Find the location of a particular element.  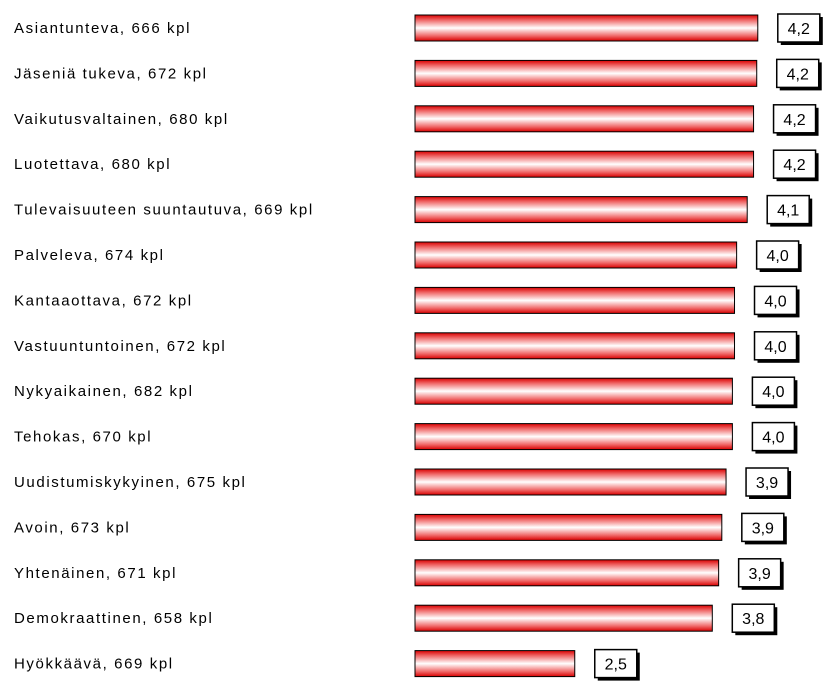

category-label: Jäseniä tukeva, 672 kpl is located at coordinates (111, 73).